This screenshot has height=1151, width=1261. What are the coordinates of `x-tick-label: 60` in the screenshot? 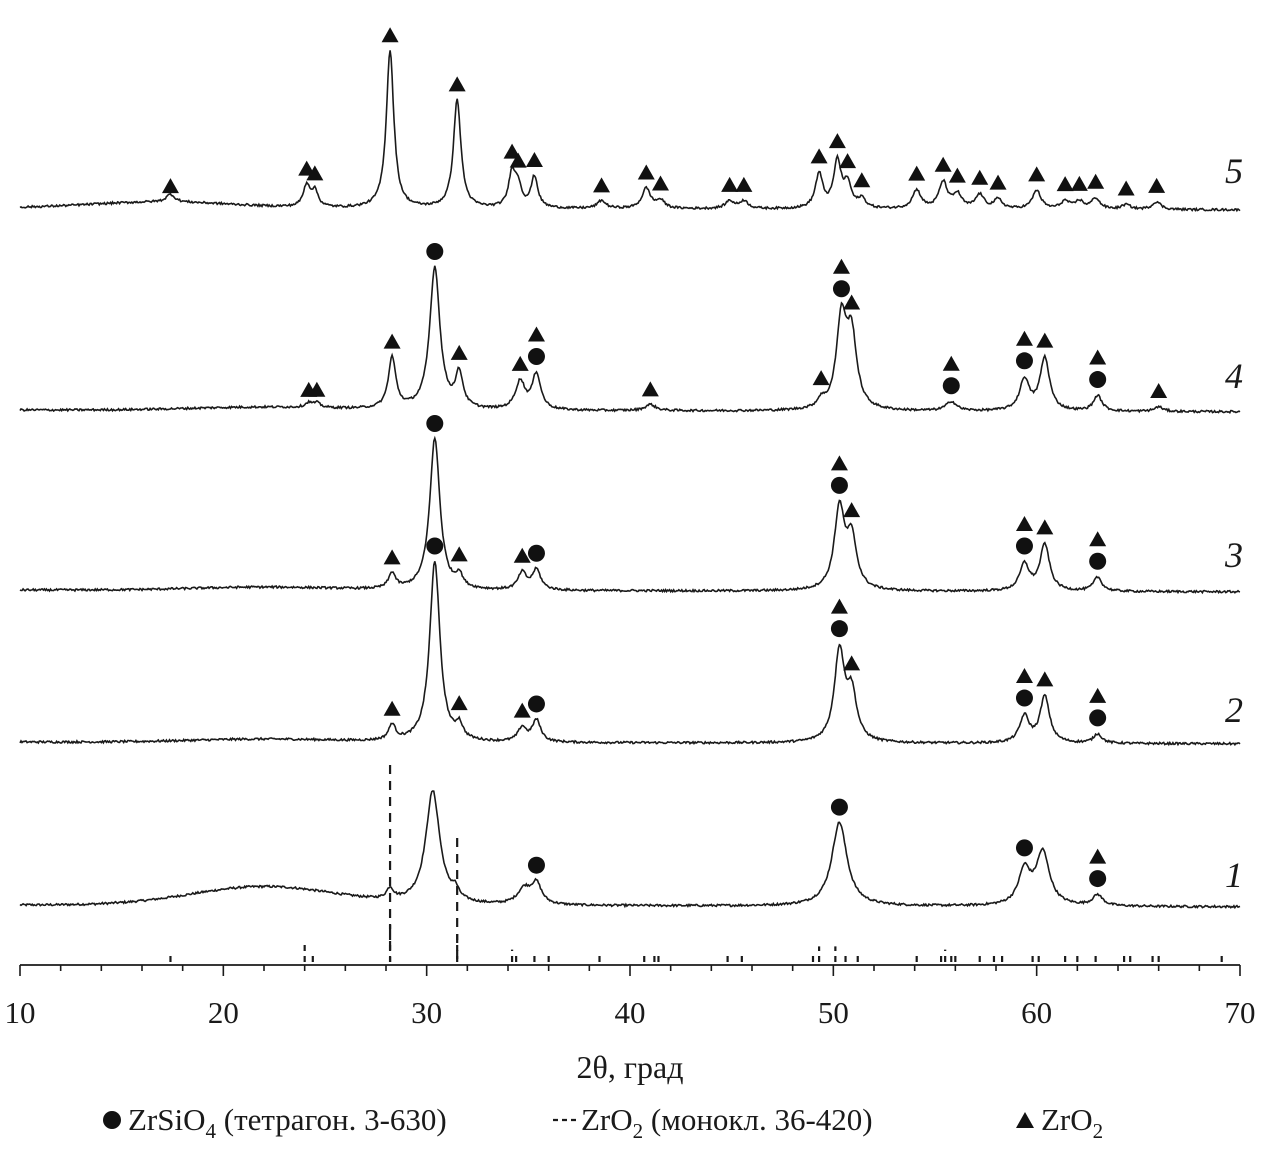 It's located at (1036, 1012).